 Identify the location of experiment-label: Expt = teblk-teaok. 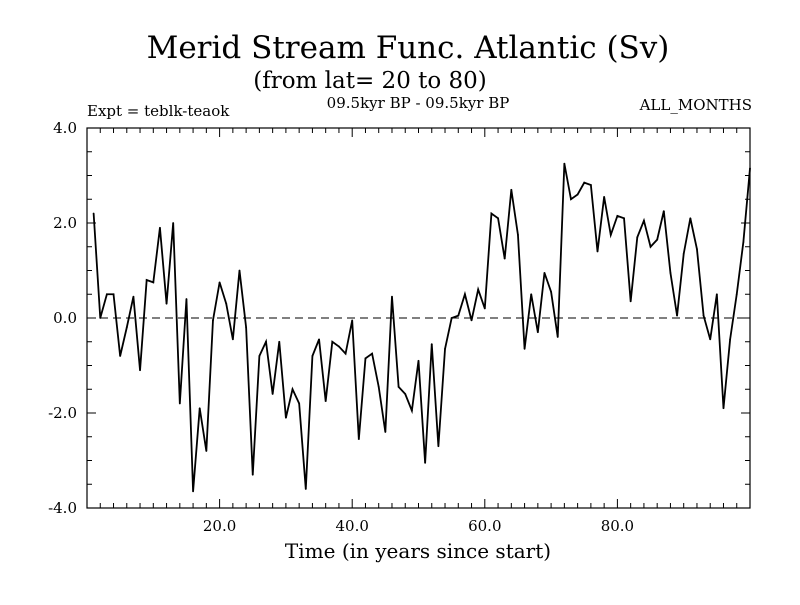
(158, 111).